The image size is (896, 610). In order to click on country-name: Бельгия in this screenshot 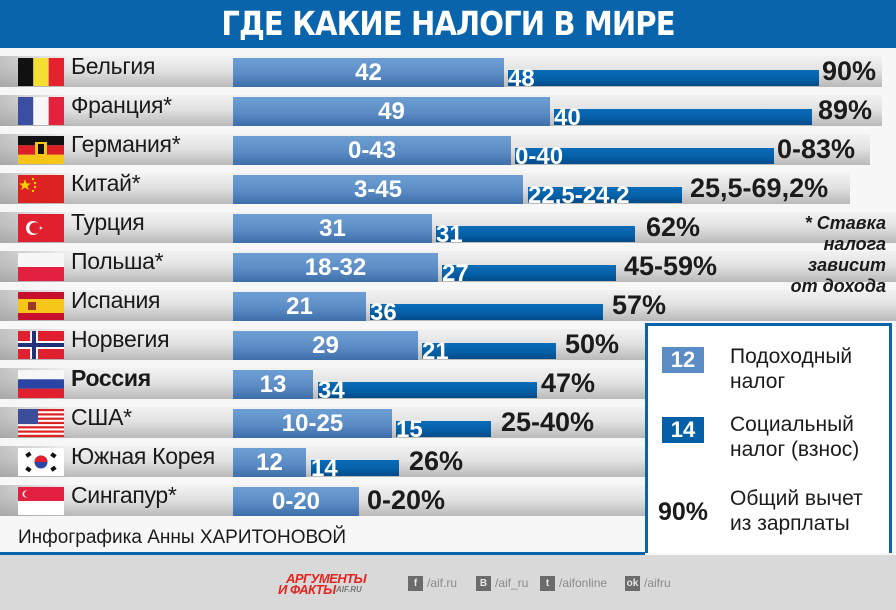, I will do `click(113, 66)`.